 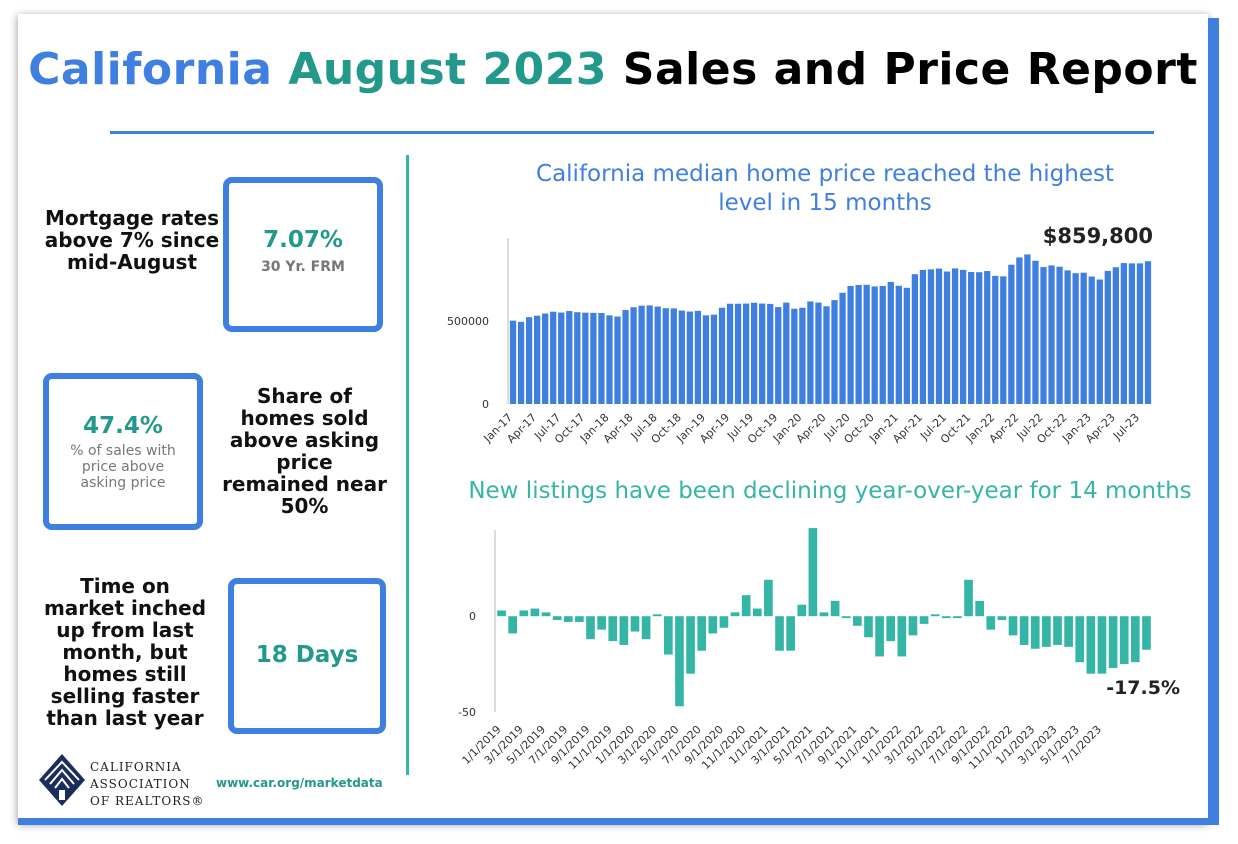 I want to click on logo-wordmark: CALIFORNIA ASSOCIATION OF REALTORS®, so click(x=147, y=784).